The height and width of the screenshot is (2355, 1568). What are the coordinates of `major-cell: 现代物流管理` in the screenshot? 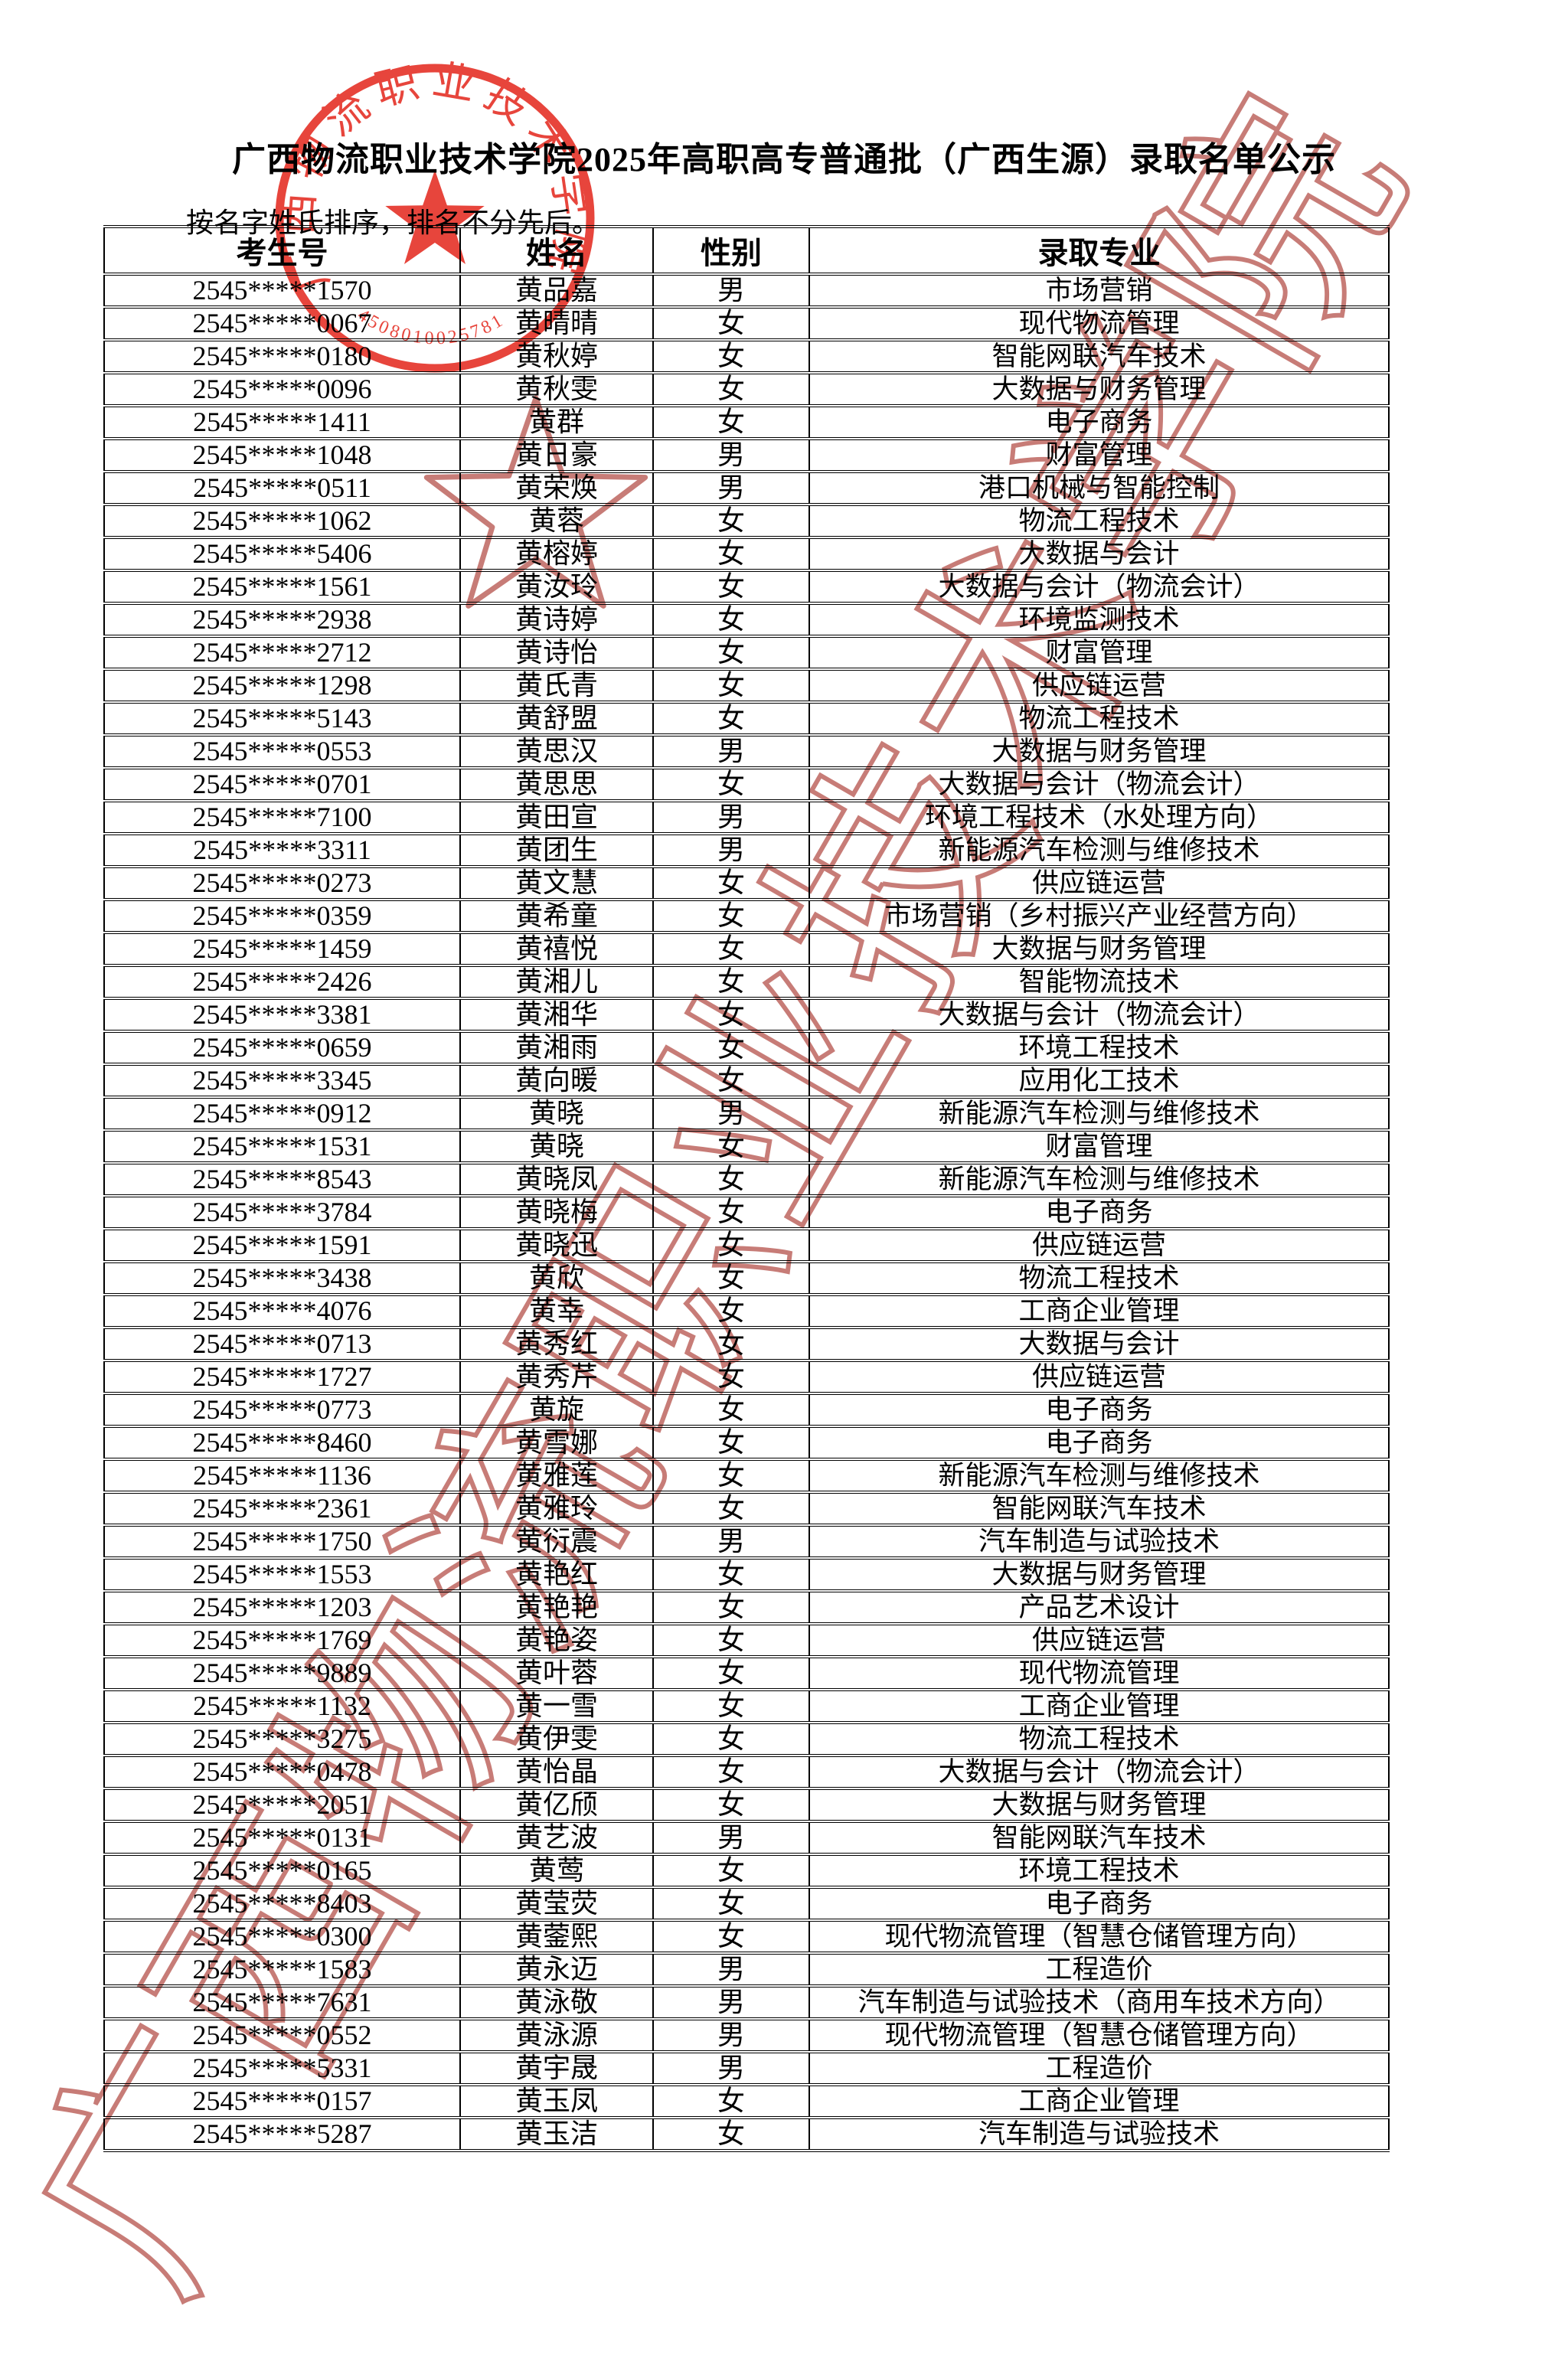 It's located at (1099, 1673).